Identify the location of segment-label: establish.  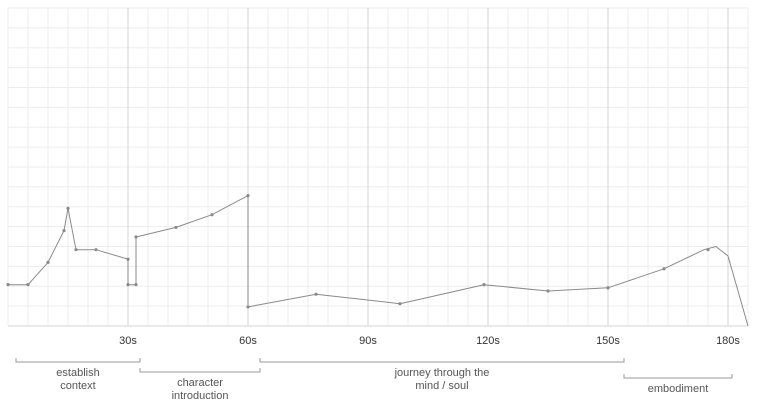
(77, 373).